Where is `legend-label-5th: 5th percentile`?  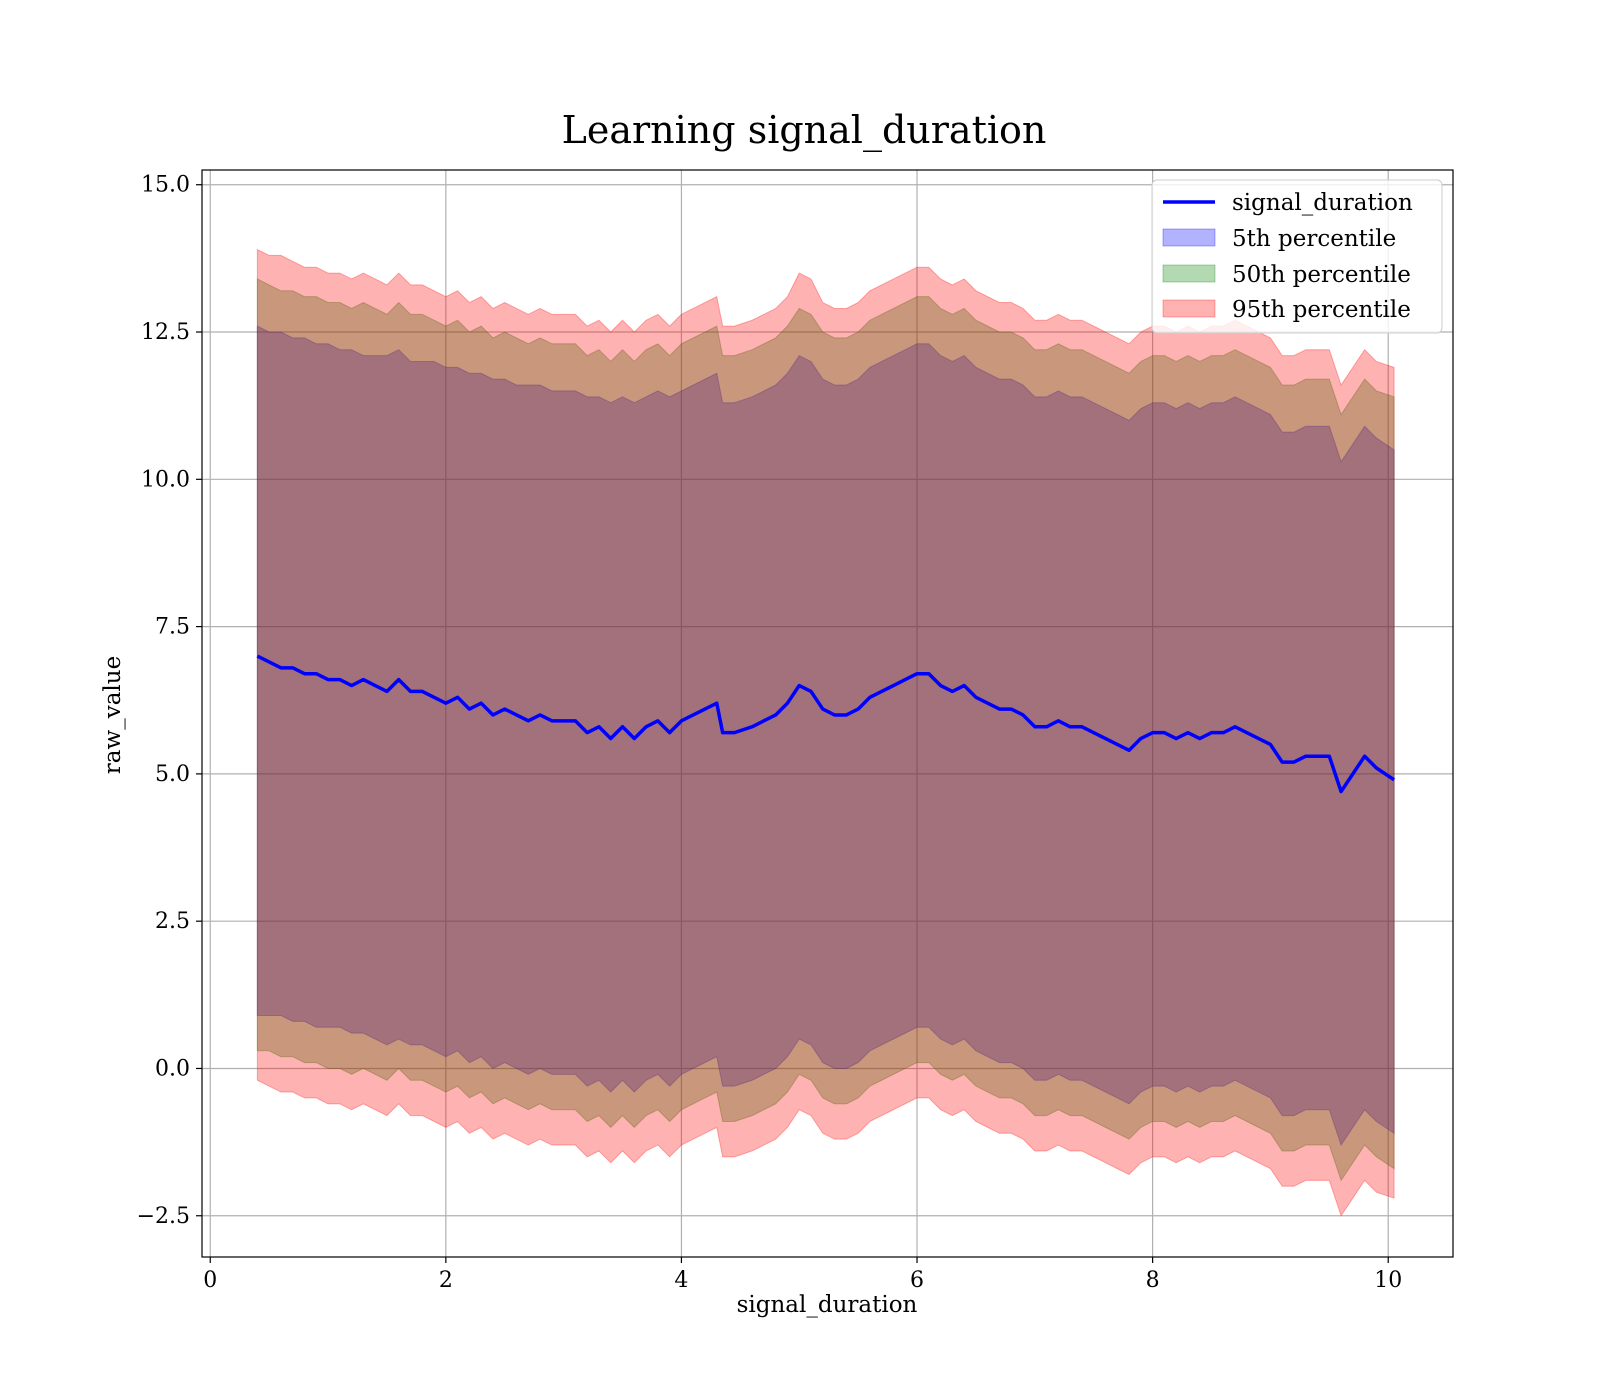
legend-label-5th: 5th percentile is located at coordinates (1314, 239).